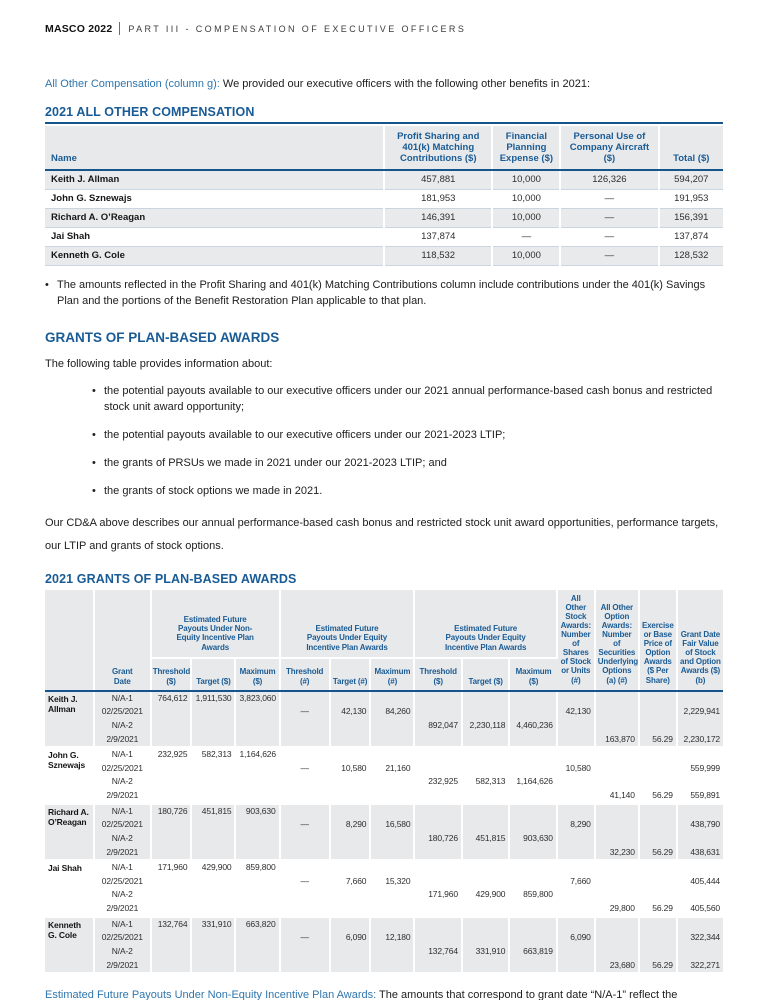 This screenshot has height=1000, width=768. What do you see at coordinates (70, 719) in the screenshot?
I see `officer-name-cell: Keith J. Allman` at bounding box center [70, 719].